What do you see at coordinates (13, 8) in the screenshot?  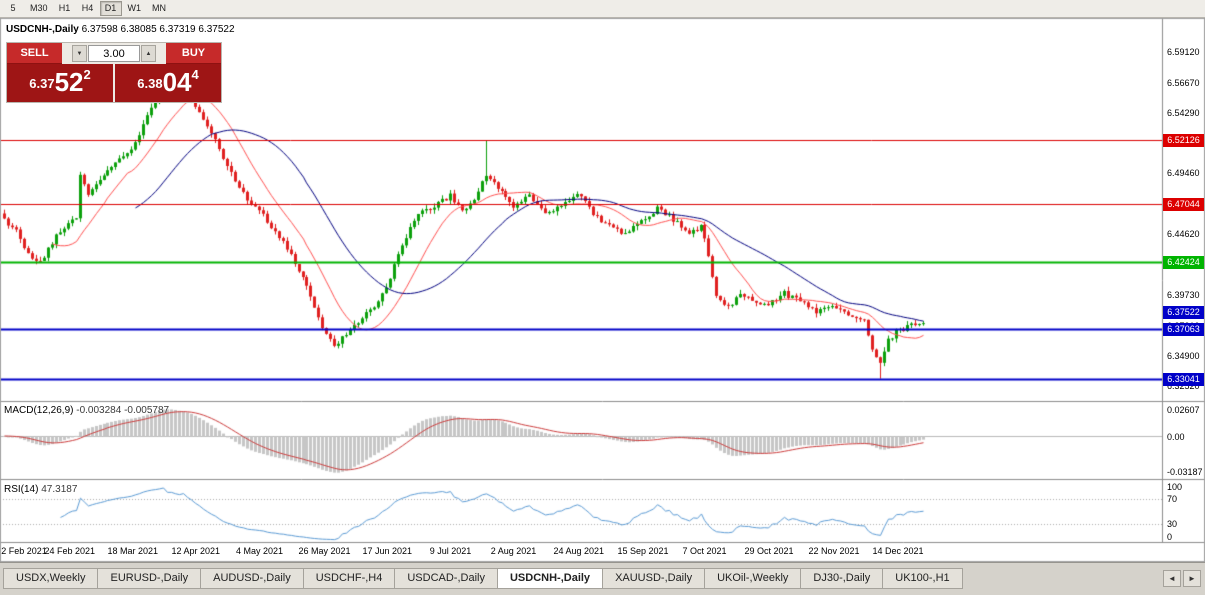 I see `timeframe-button-5: 5` at bounding box center [13, 8].